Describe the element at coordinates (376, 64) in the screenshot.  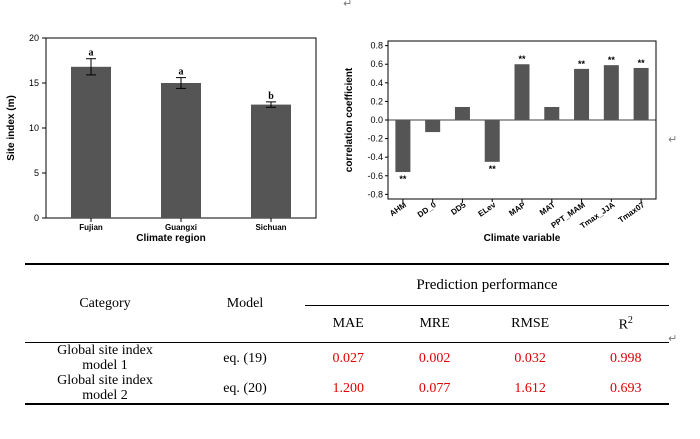
I see `y-tick-label: 0.6` at that location.